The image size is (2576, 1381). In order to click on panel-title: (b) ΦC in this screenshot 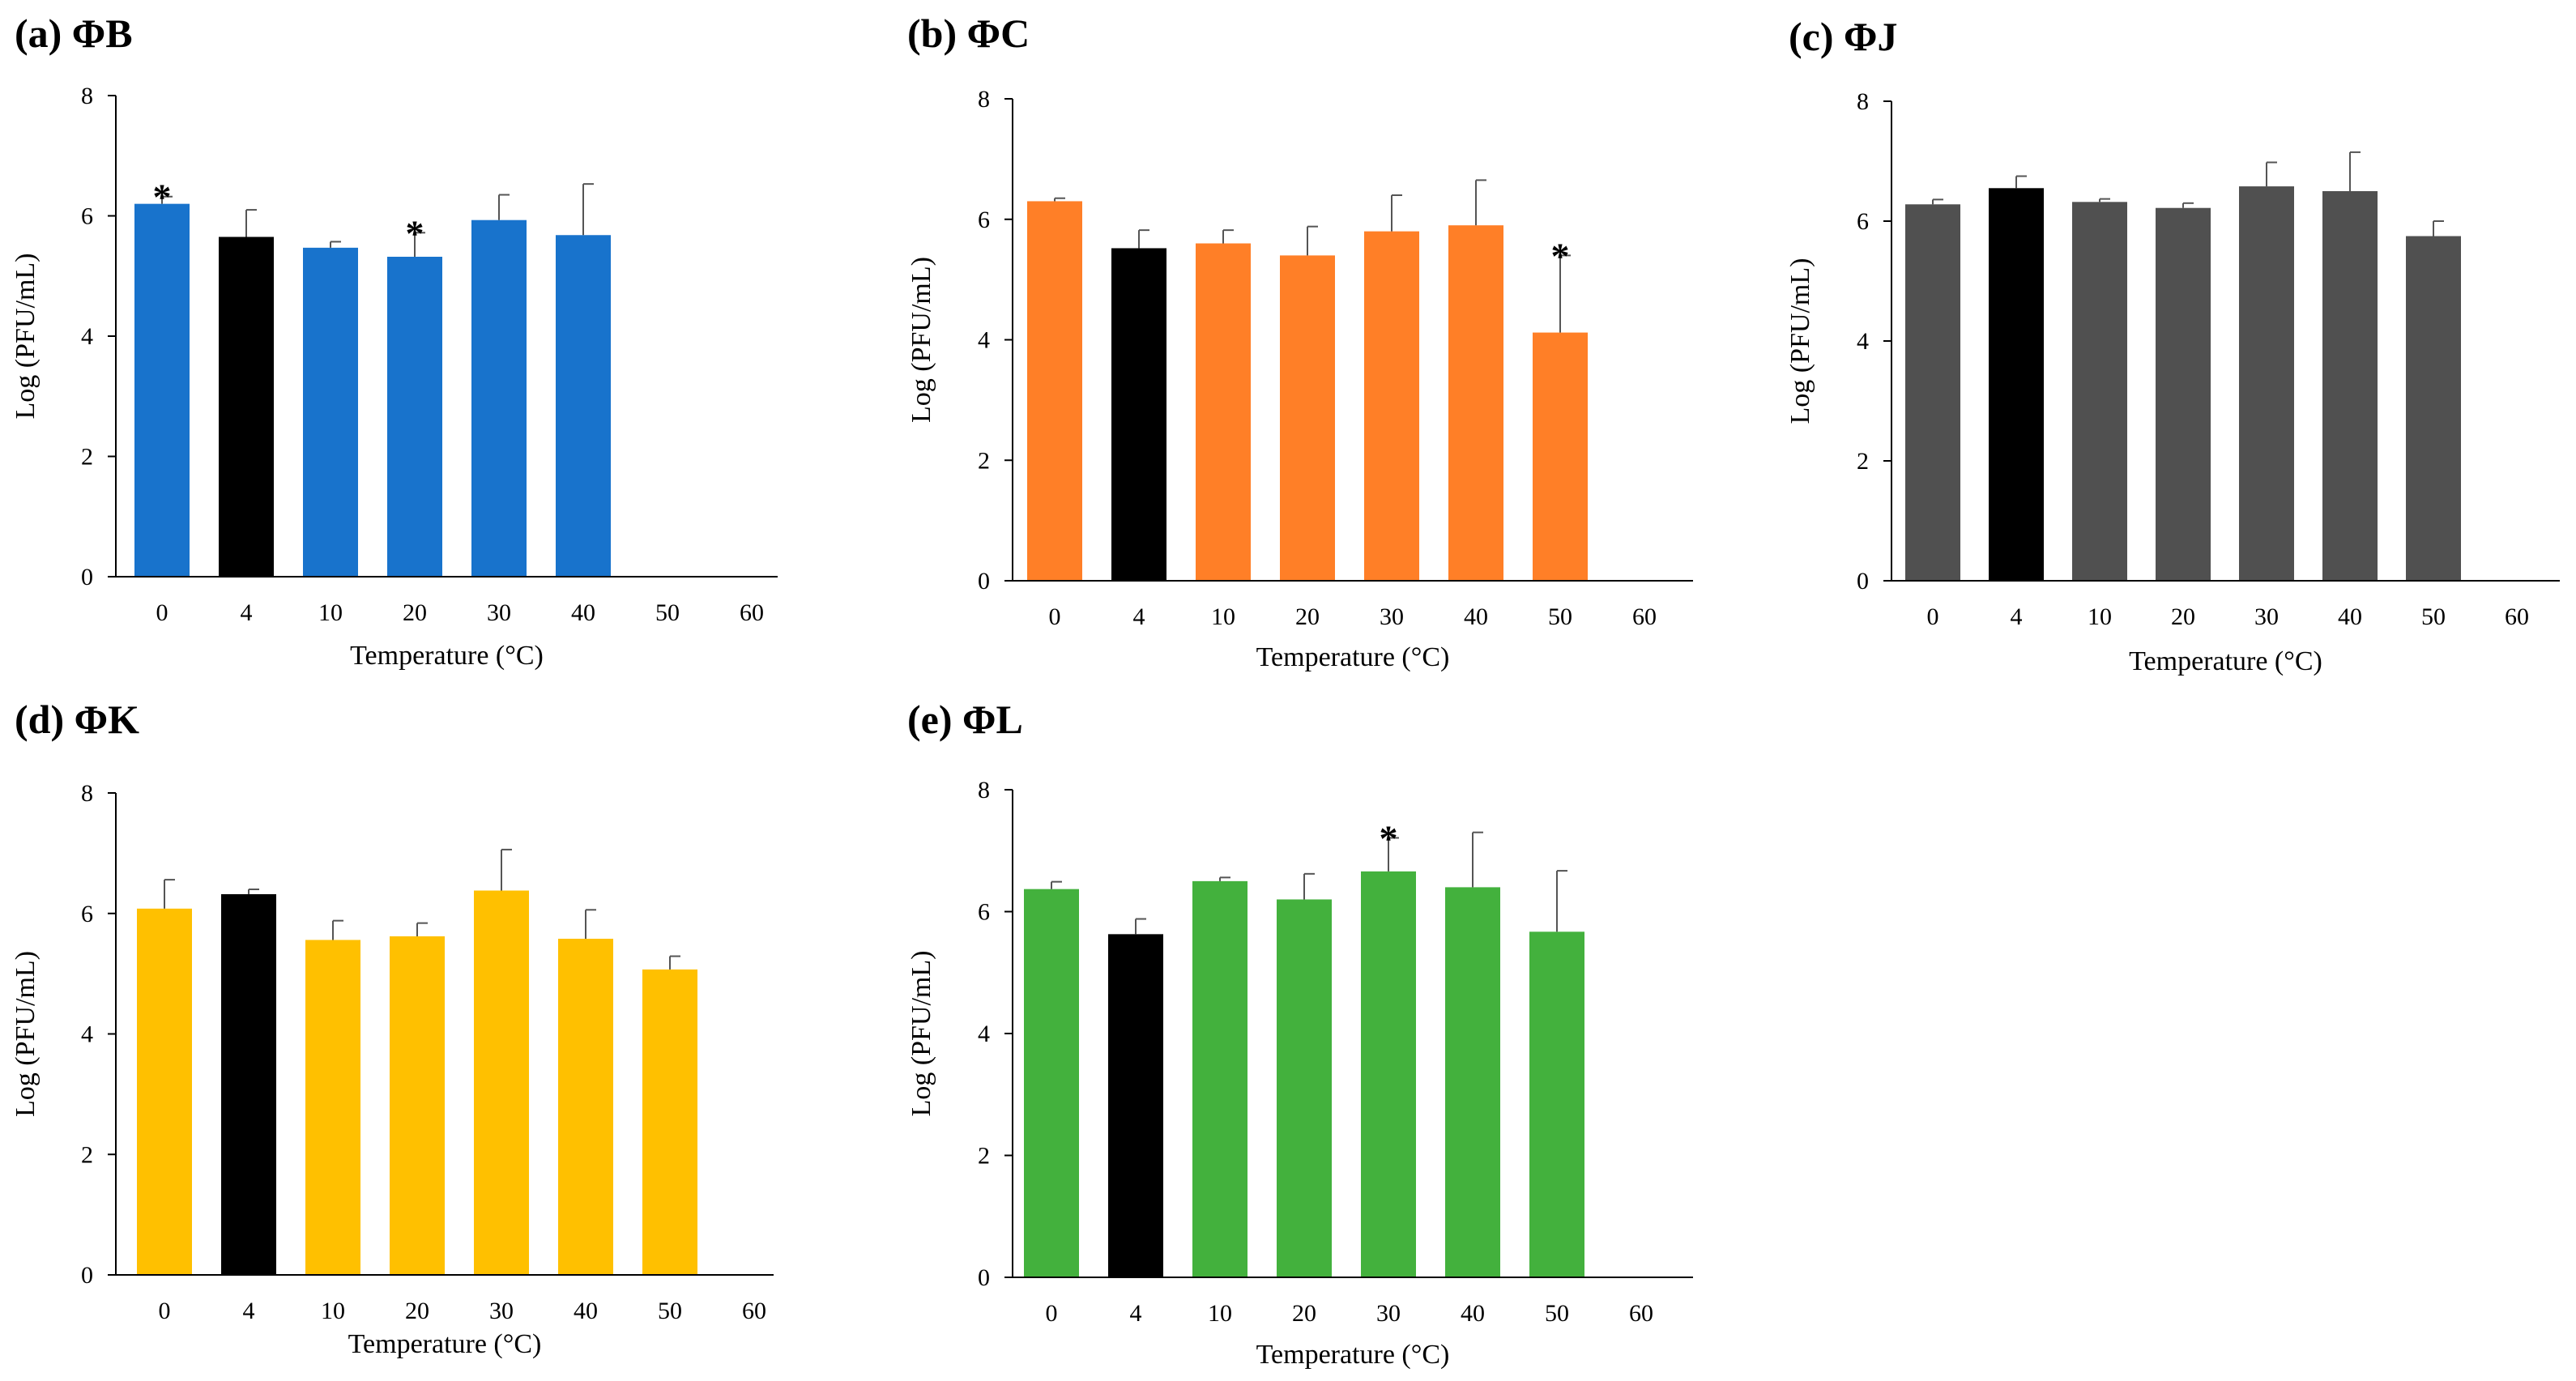, I will do `click(968, 33)`.